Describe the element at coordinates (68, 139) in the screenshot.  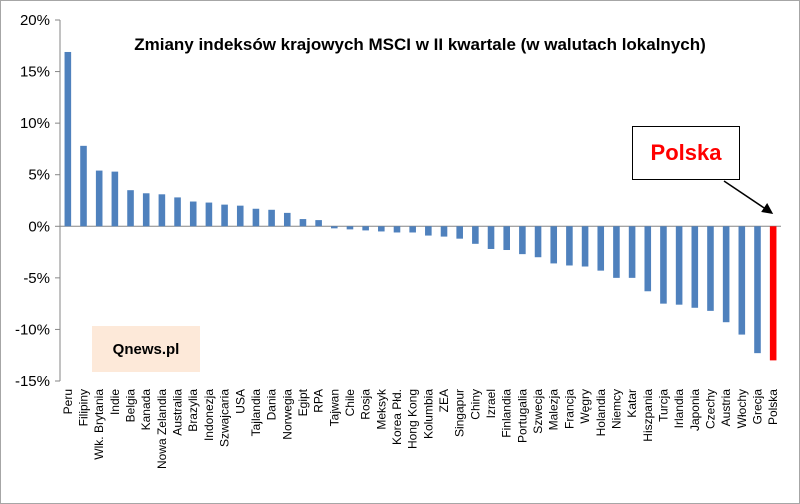
I see `bar-peru` at that location.